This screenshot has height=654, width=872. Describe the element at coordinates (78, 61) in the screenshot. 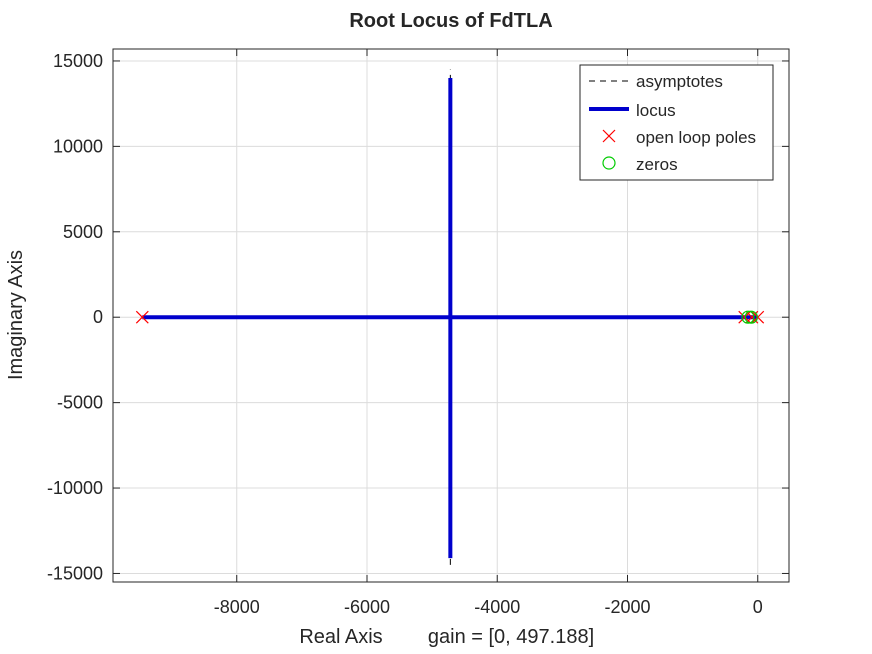

I see `y-tick-label: 15000` at that location.